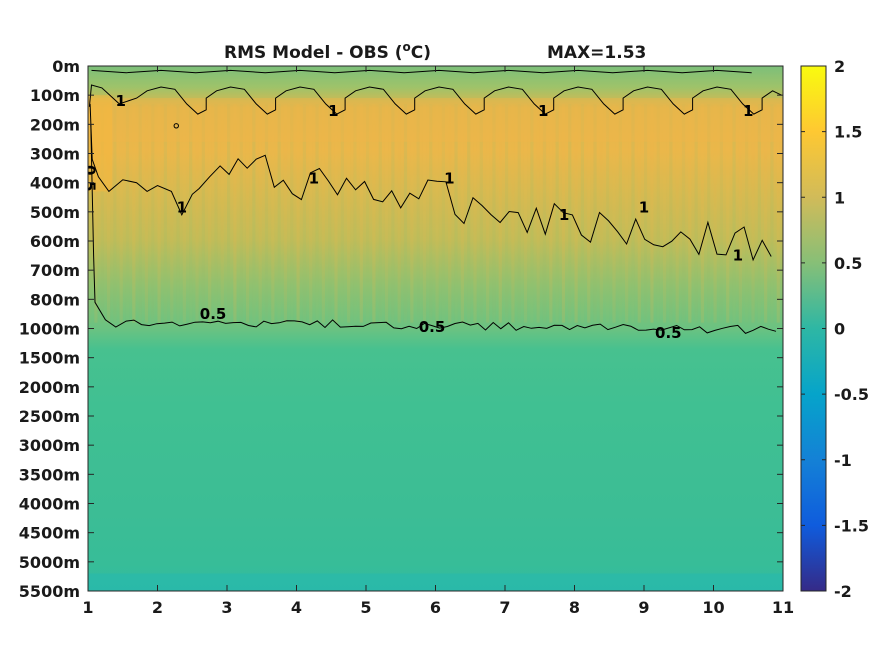 The height and width of the screenshot is (656, 875). What do you see at coordinates (504, 607) in the screenshot?
I see `x-tick-label: 7` at bounding box center [504, 607].